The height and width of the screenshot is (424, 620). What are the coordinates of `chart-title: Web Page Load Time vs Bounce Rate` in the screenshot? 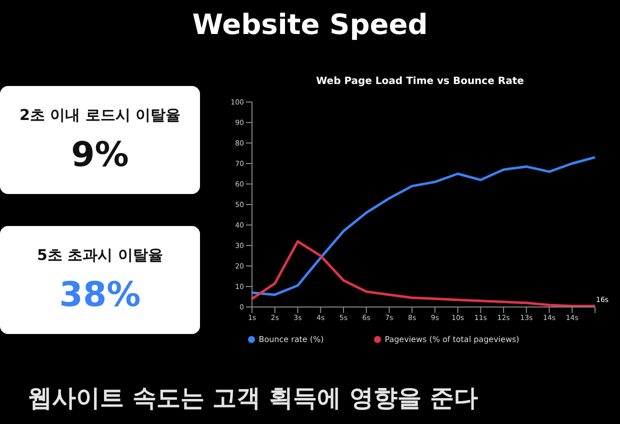 It's located at (420, 81).